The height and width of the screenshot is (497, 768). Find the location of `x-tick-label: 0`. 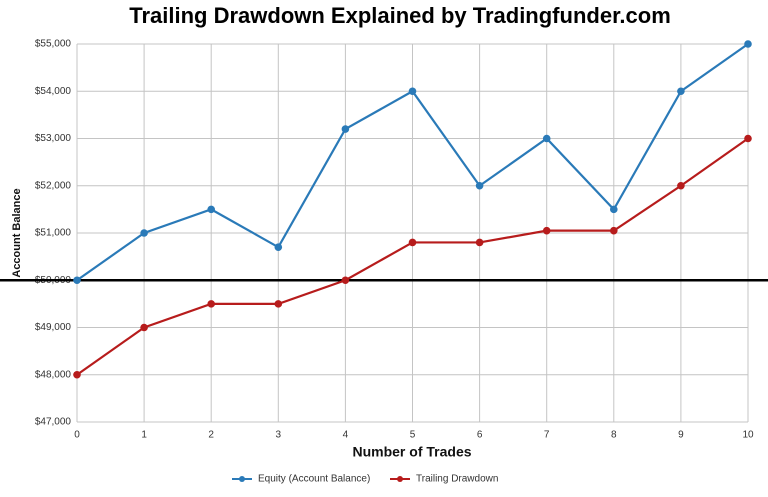

x-tick-label: 0 is located at coordinates (77, 435).